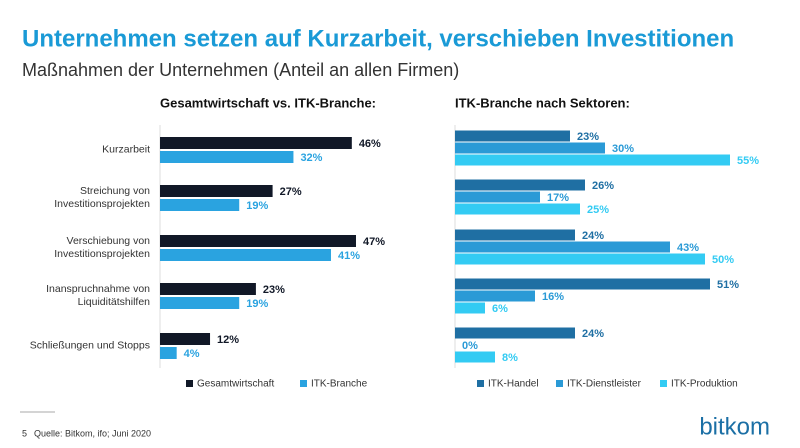 The height and width of the screenshot is (448, 800). I want to click on value-label: 41%, so click(349, 256).